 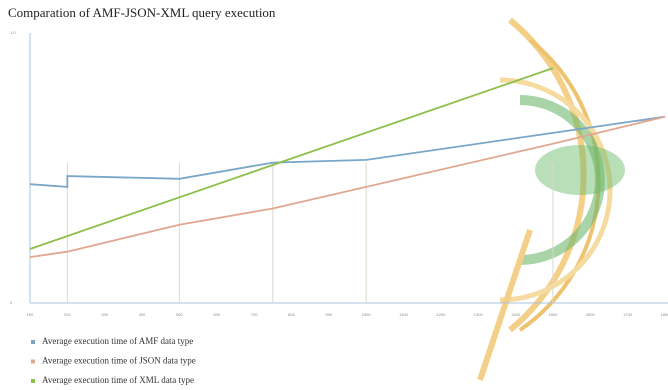 I want to click on x-tick-label: 600, so click(x=216, y=314).